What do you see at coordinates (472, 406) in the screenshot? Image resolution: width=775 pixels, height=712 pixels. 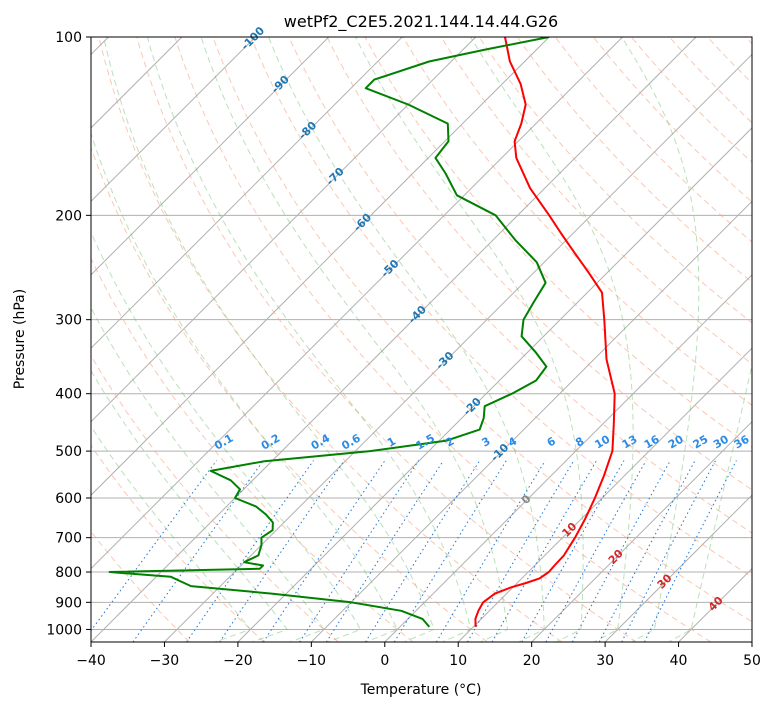 I see `isotherm-label: -20` at bounding box center [472, 406].